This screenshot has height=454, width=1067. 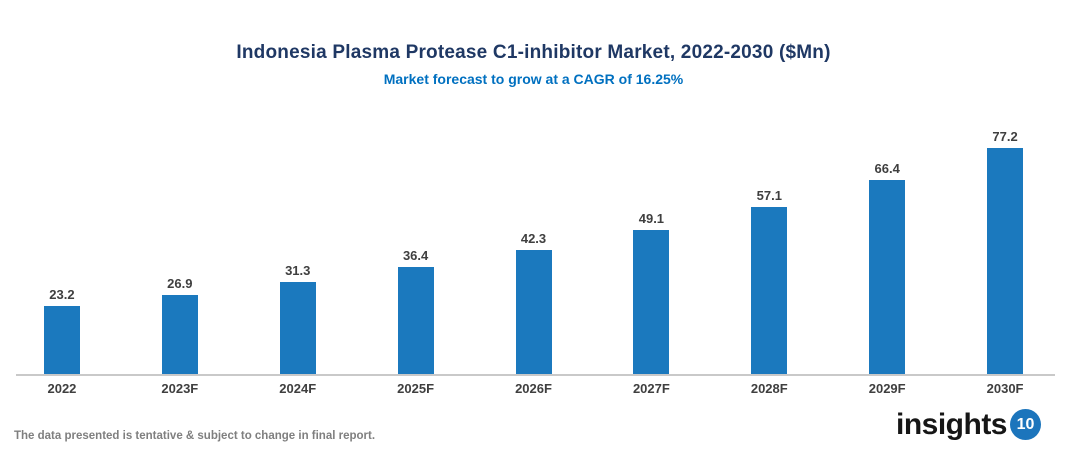 What do you see at coordinates (62, 294) in the screenshot?
I see `bar-value-label-2022: 23.2` at bounding box center [62, 294].